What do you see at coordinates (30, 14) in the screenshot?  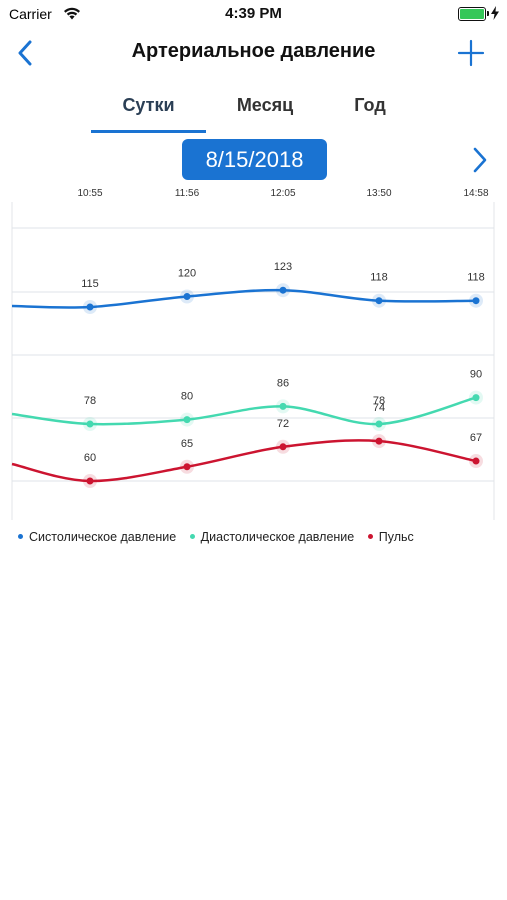 I see `carrier-label: Carrier` at bounding box center [30, 14].